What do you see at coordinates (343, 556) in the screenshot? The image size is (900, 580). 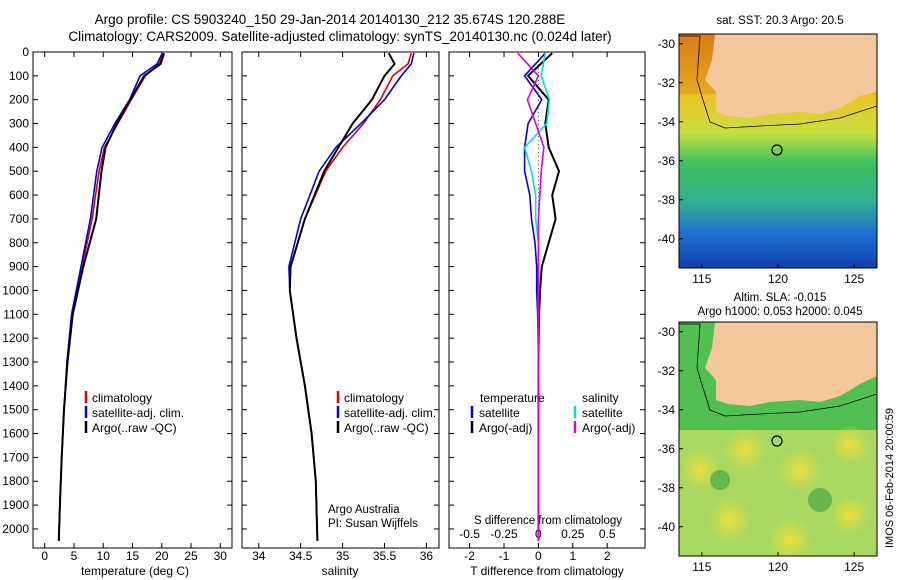 I see `x-tick-label: 35` at bounding box center [343, 556].